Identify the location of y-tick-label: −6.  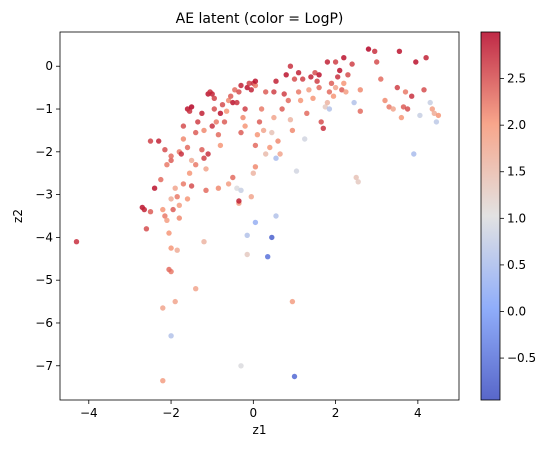
(44, 323).